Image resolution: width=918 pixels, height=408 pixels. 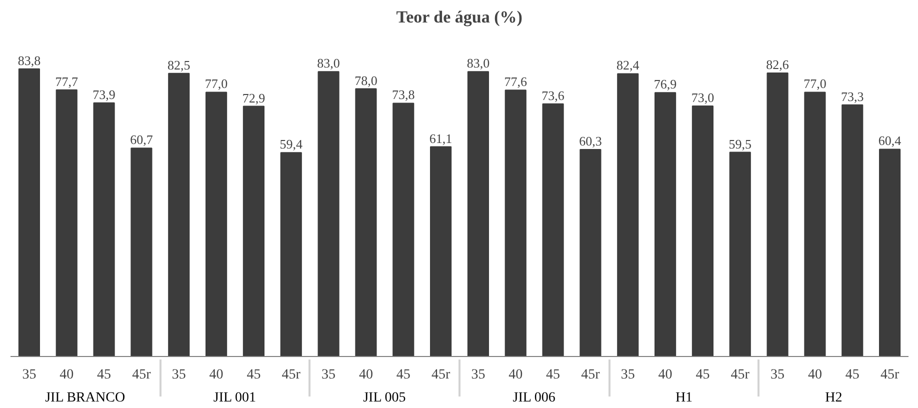 I want to click on data-label: 73,3, so click(x=852, y=96).